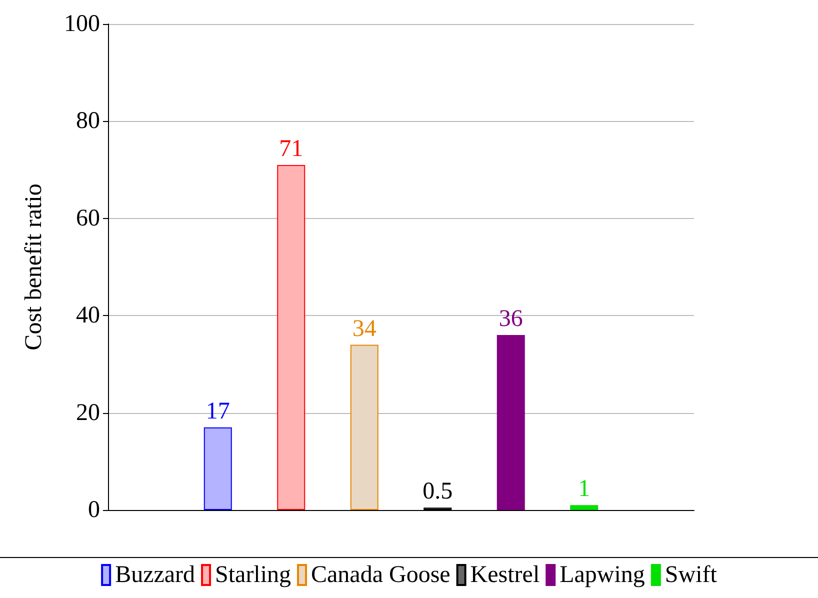 Image resolution: width=818 pixels, height=598 pixels. What do you see at coordinates (602, 575) in the screenshot?
I see `legend-label: Lapwing` at bounding box center [602, 575].